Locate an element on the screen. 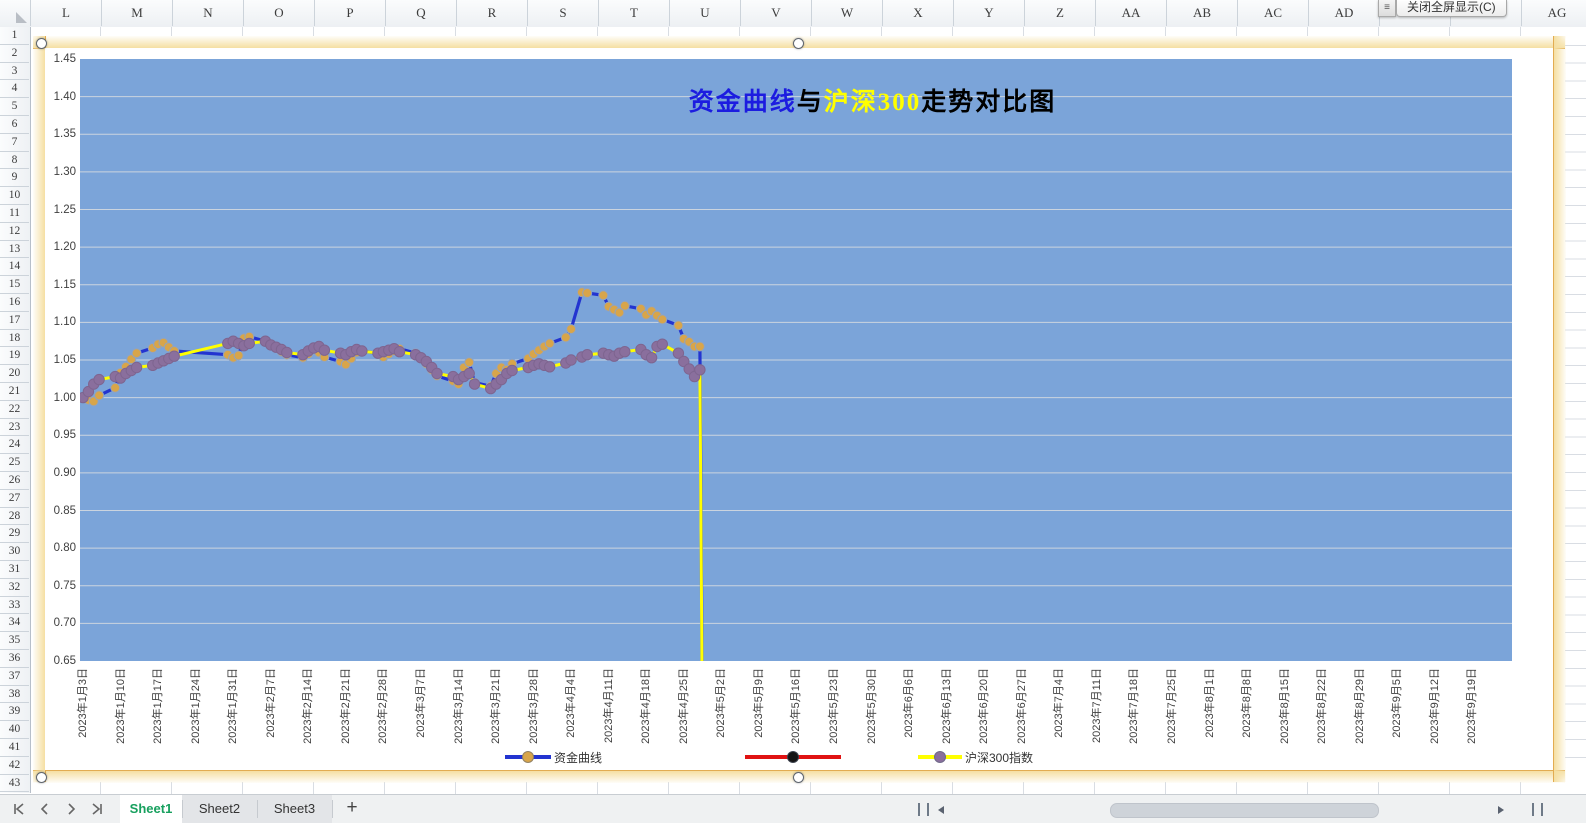 The height and width of the screenshot is (823, 1586). column-header-T: T is located at coordinates (633, 13).